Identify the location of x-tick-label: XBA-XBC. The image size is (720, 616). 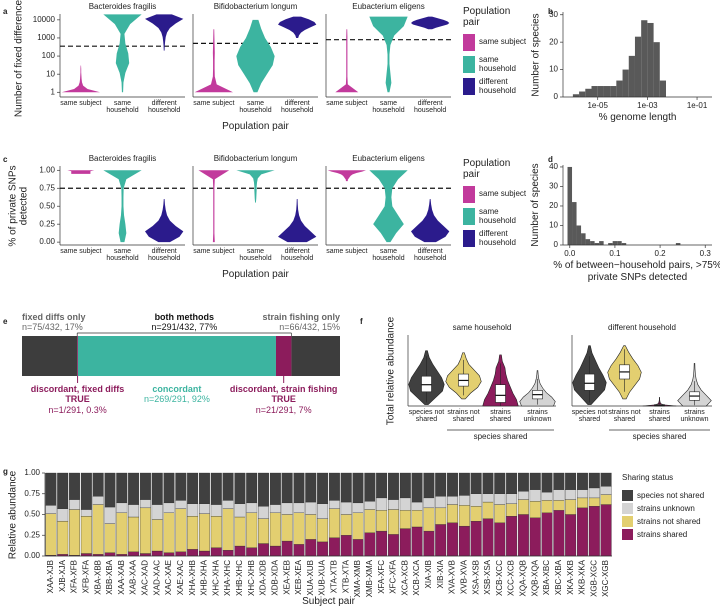
(546, 577).